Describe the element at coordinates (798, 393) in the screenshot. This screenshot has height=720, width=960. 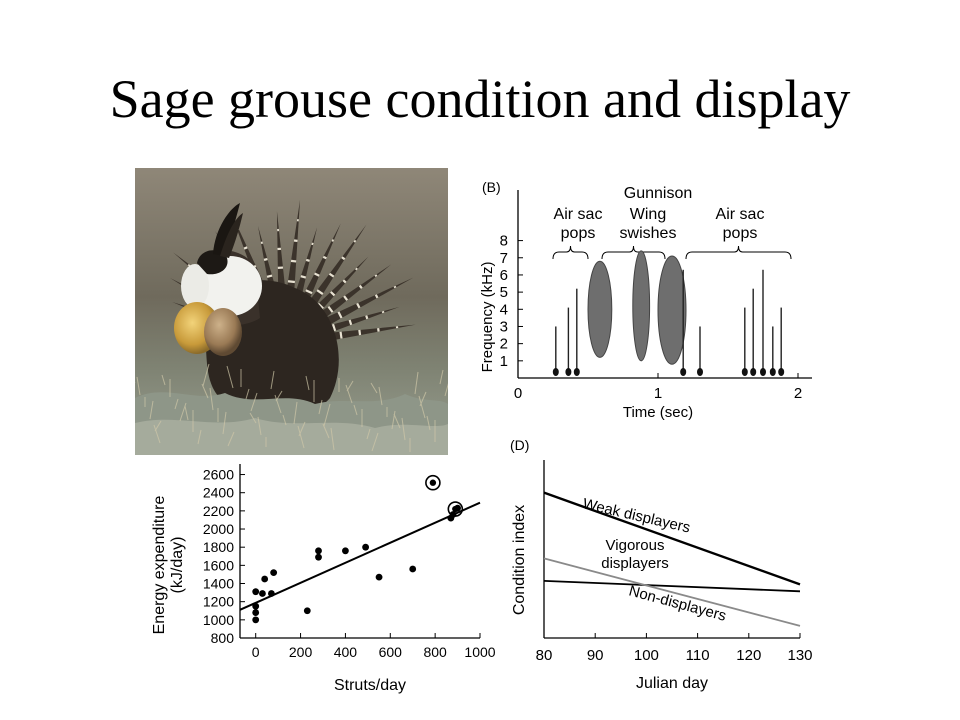
I see `x-tick-label: 2` at that location.